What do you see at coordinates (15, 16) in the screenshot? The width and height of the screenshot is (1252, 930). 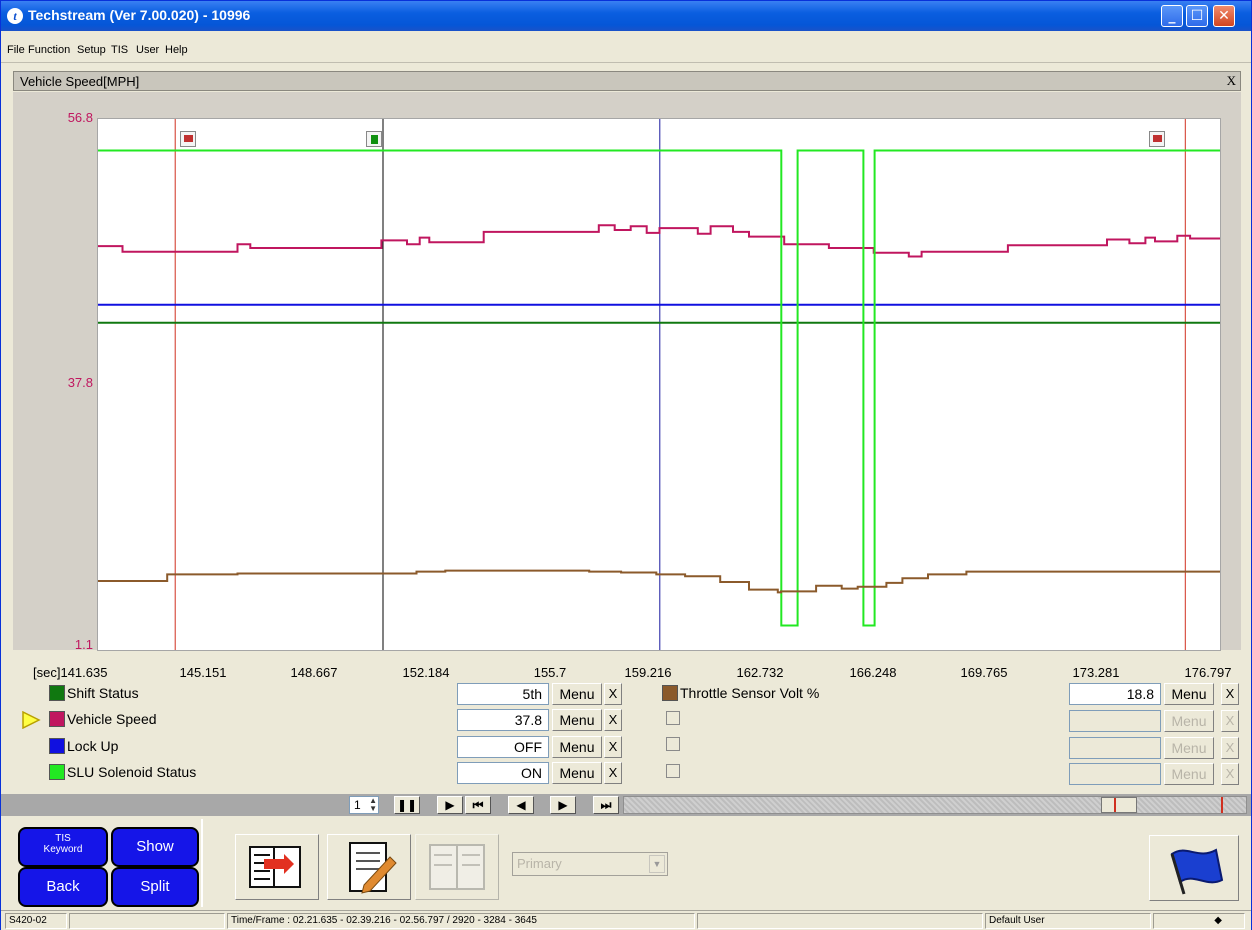 I see `techstream-logo-icon: t` at bounding box center [15, 16].